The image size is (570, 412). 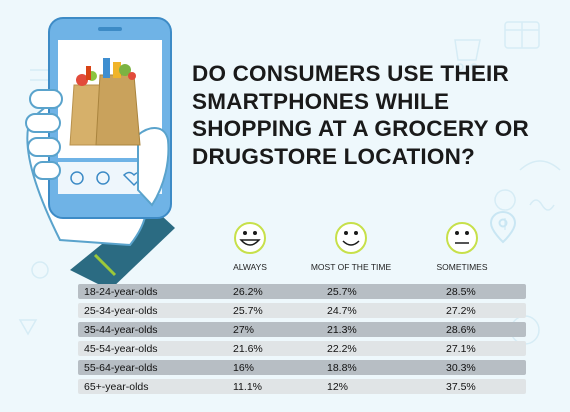 What do you see at coordinates (280, 291) in the screenshot?
I see `cell-always: 26.2%` at bounding box center [280, 291].